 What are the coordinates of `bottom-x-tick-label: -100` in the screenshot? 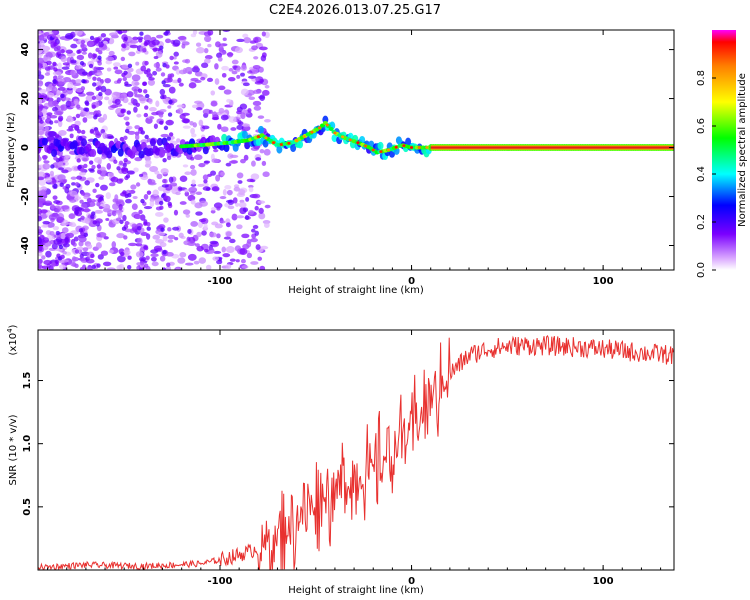 It's located at (219, 581).